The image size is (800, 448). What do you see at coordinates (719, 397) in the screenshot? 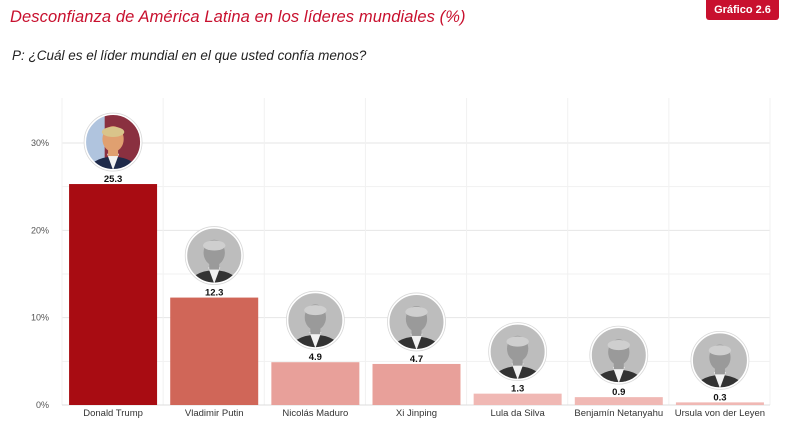
I see `value-label: 0.3` at bounding box center [719, 397].